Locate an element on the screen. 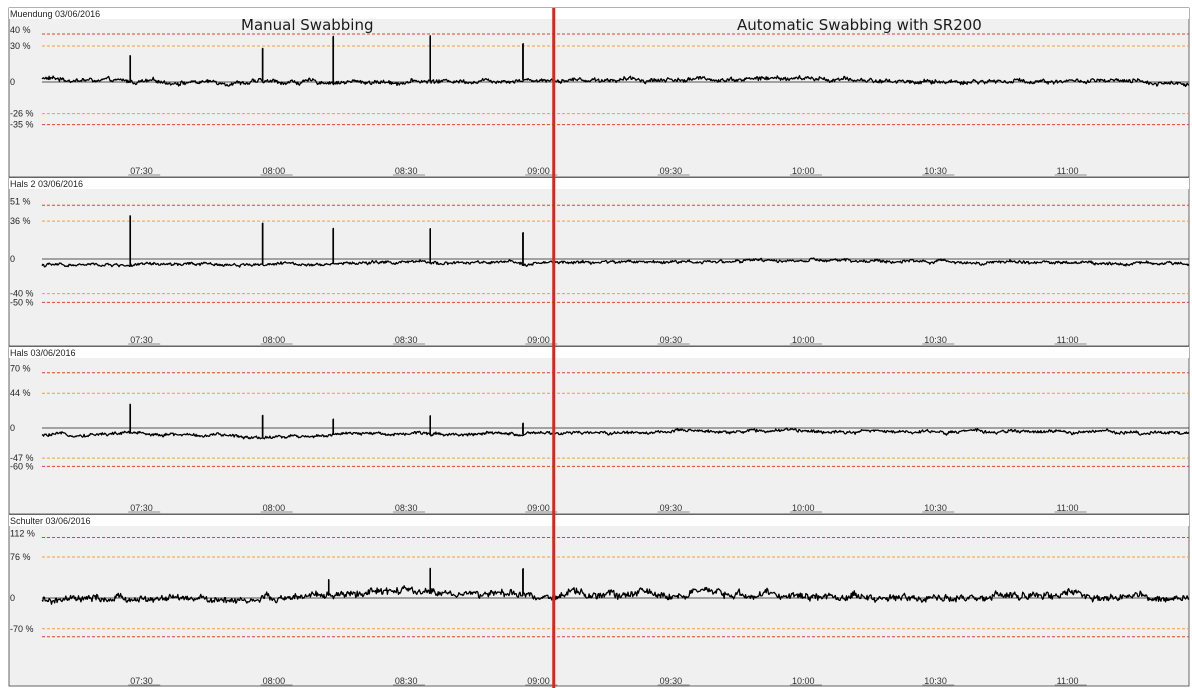 The width and height of the screenshot is (1192, 688). y-tick-label: 112 % is located at coordinates (22, 534).